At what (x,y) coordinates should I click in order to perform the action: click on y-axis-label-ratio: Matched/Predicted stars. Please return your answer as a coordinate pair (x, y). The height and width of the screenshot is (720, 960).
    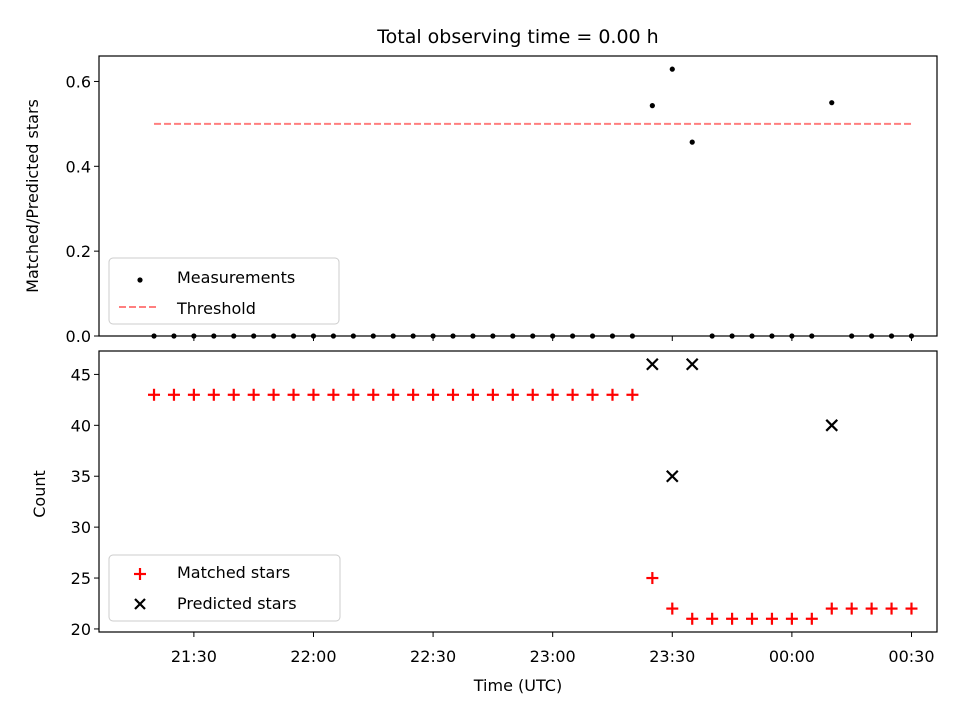
    Looking at the image, I should click on (32, 196).